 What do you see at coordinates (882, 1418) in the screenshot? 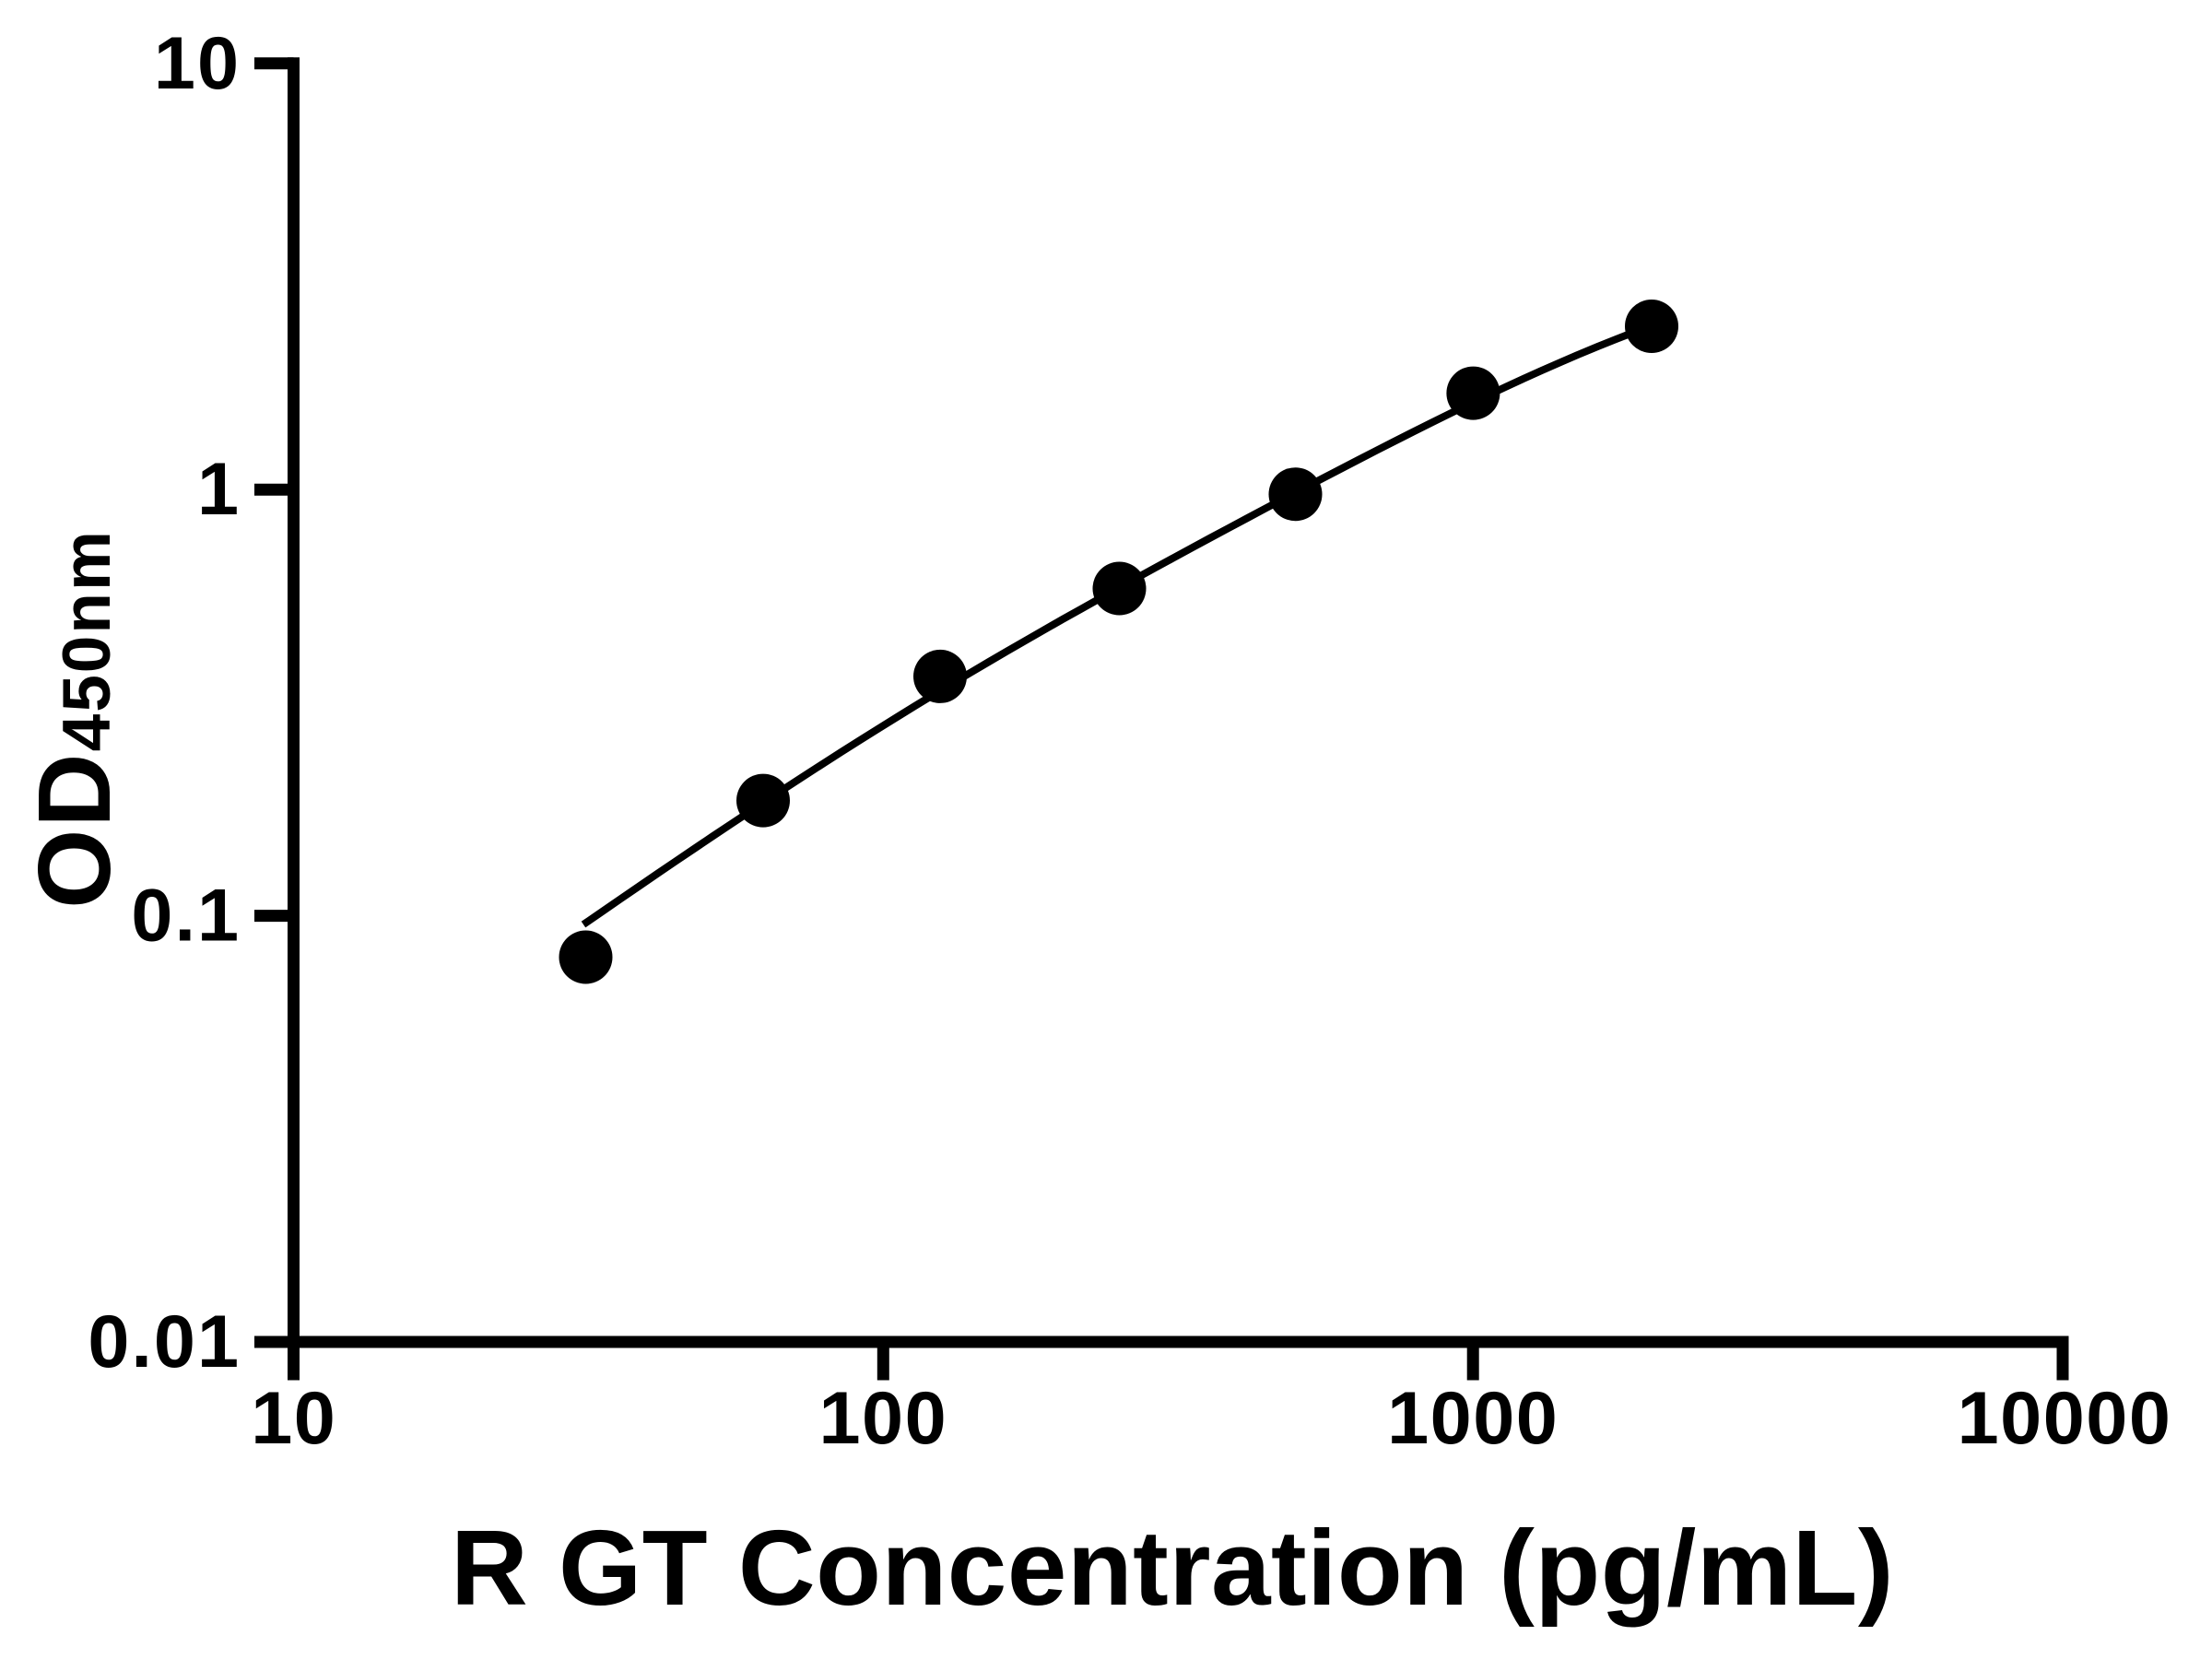
I see `svg-text: 100` at bounding box center [882, 1418].